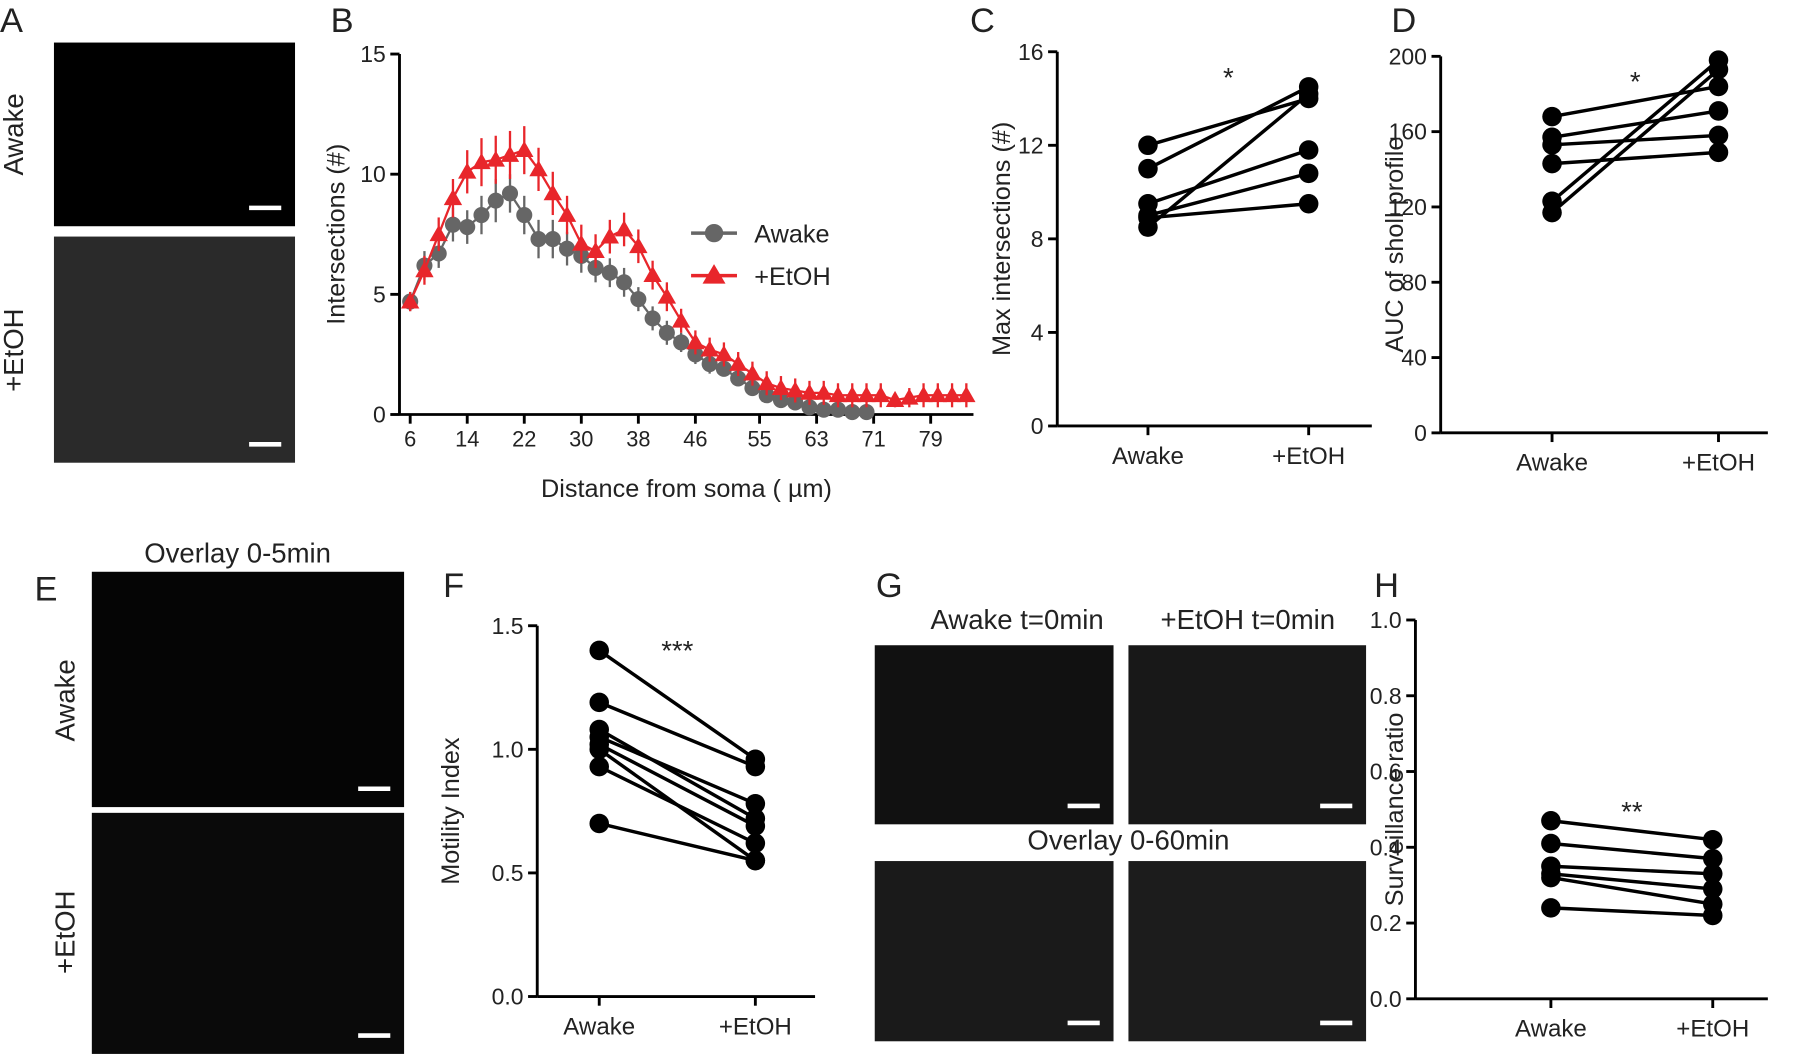 This screenshot has height=1054, width=1800. I want to click on x-tick-label: 79, so click(931, 439).